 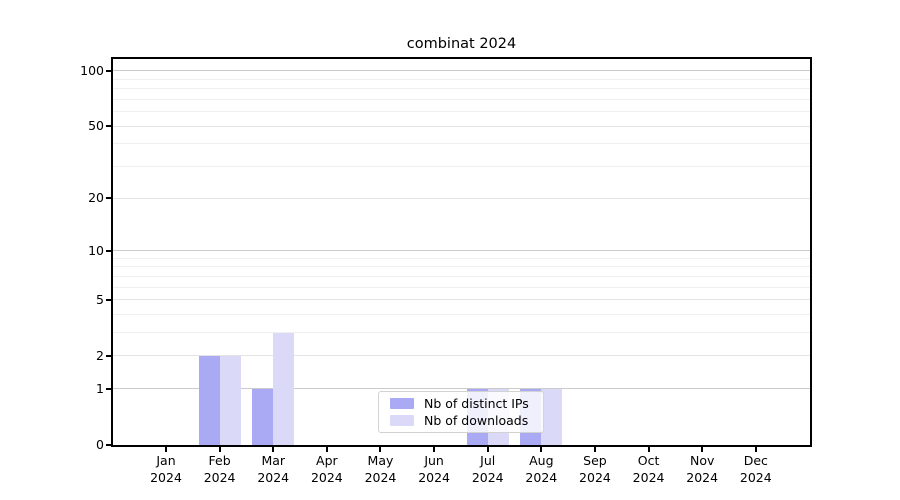 What do you see at coordinates (755, 460) in the screenshot?
I see `x-tick-label-month: Dec` at bounding box center [755, 460].